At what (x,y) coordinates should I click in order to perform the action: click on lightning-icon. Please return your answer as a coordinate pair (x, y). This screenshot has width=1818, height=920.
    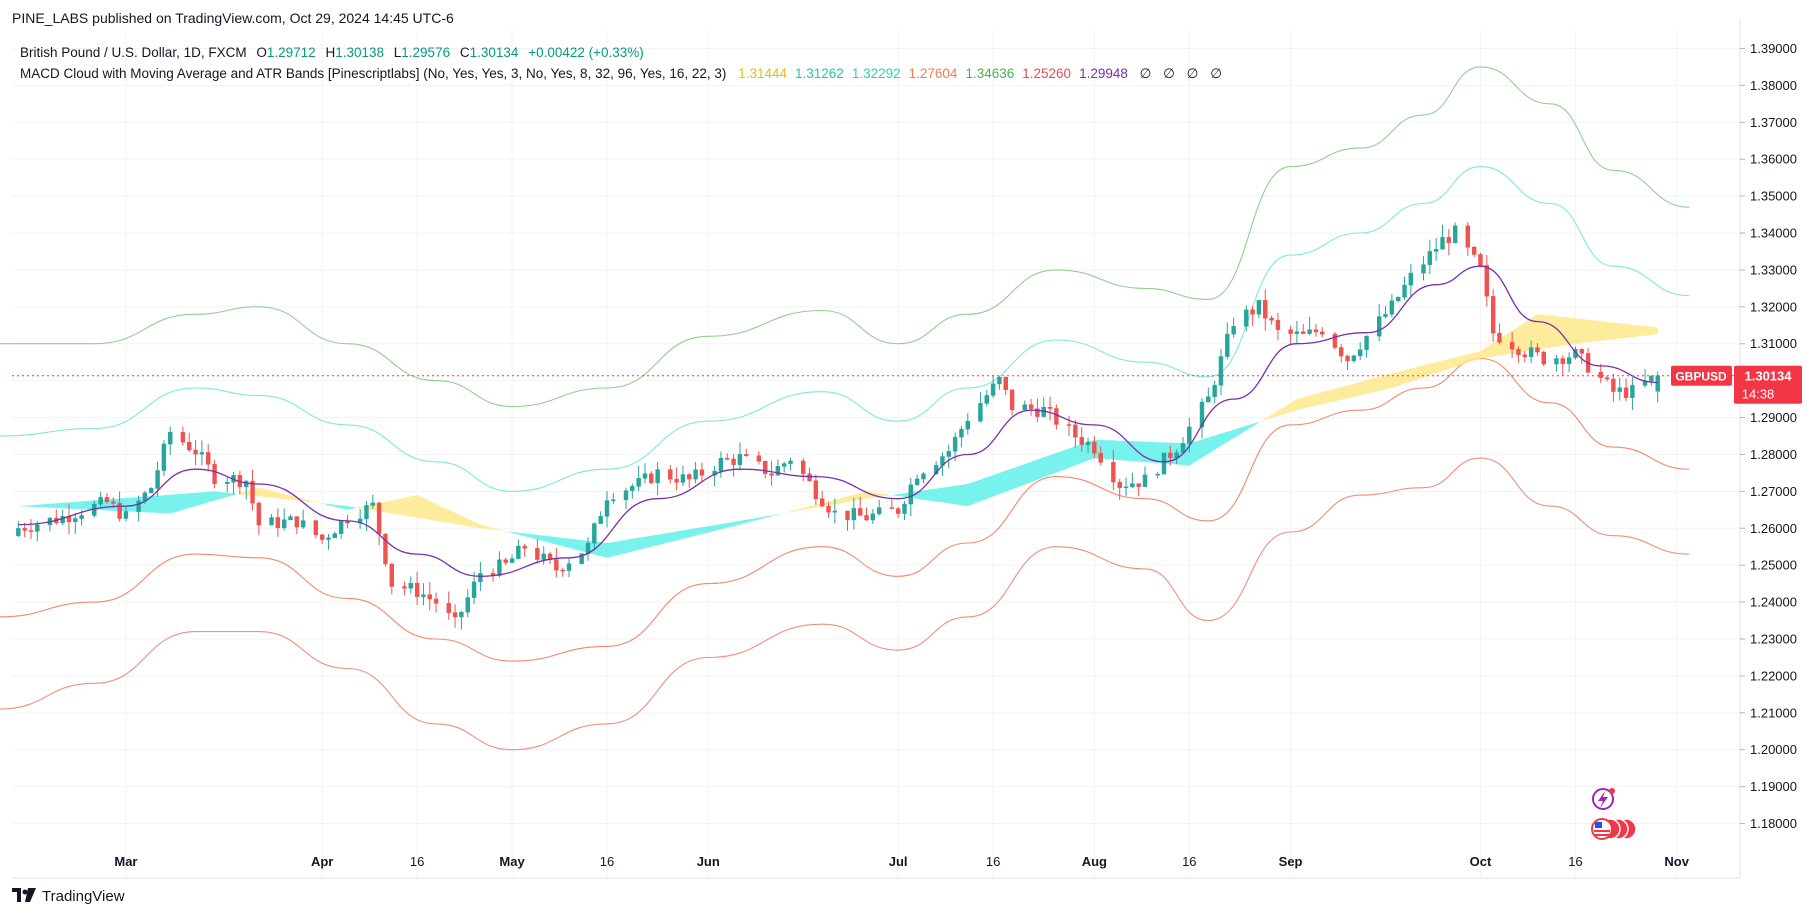
    Looking at the image, I should click on (1603, 799).